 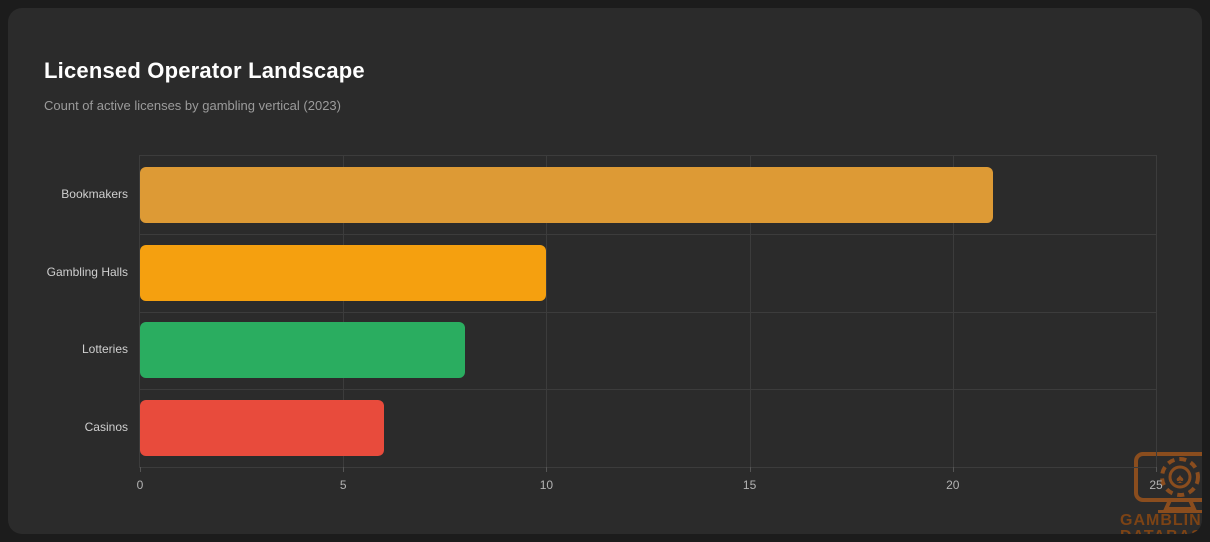 I want to click on x-axis-tick-label: 25, so click(x=1156, y=485).